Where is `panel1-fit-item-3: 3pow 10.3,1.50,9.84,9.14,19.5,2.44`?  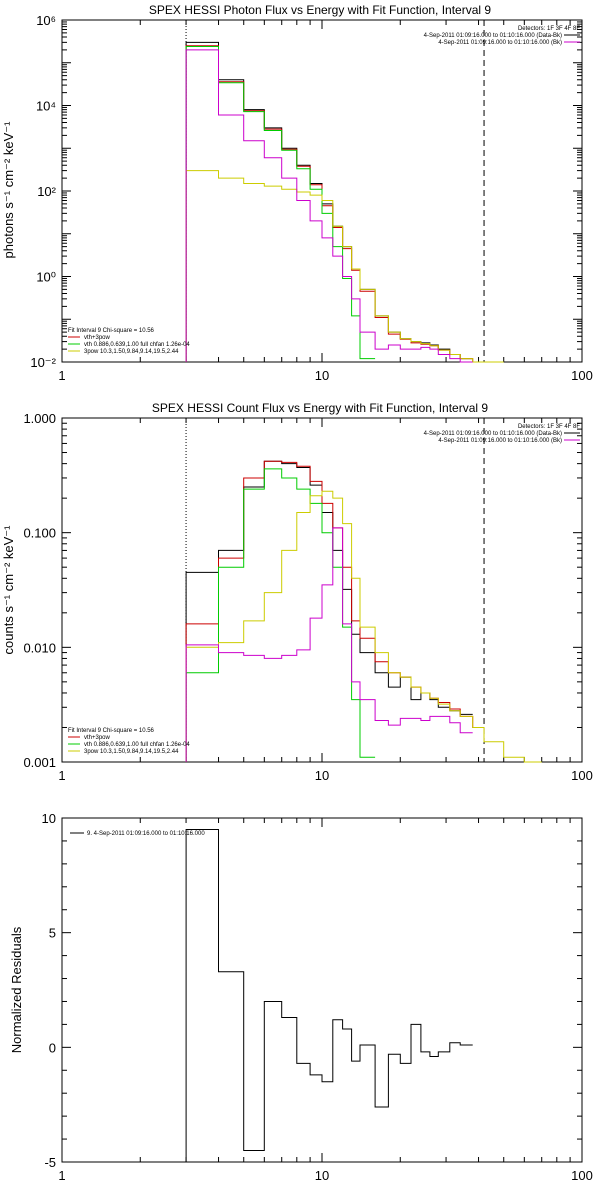 panel1-fit-item-3: 3pow 10.3,1.50,9.84,9.14,19.5,2.44 is located at coordinates (131, 352).